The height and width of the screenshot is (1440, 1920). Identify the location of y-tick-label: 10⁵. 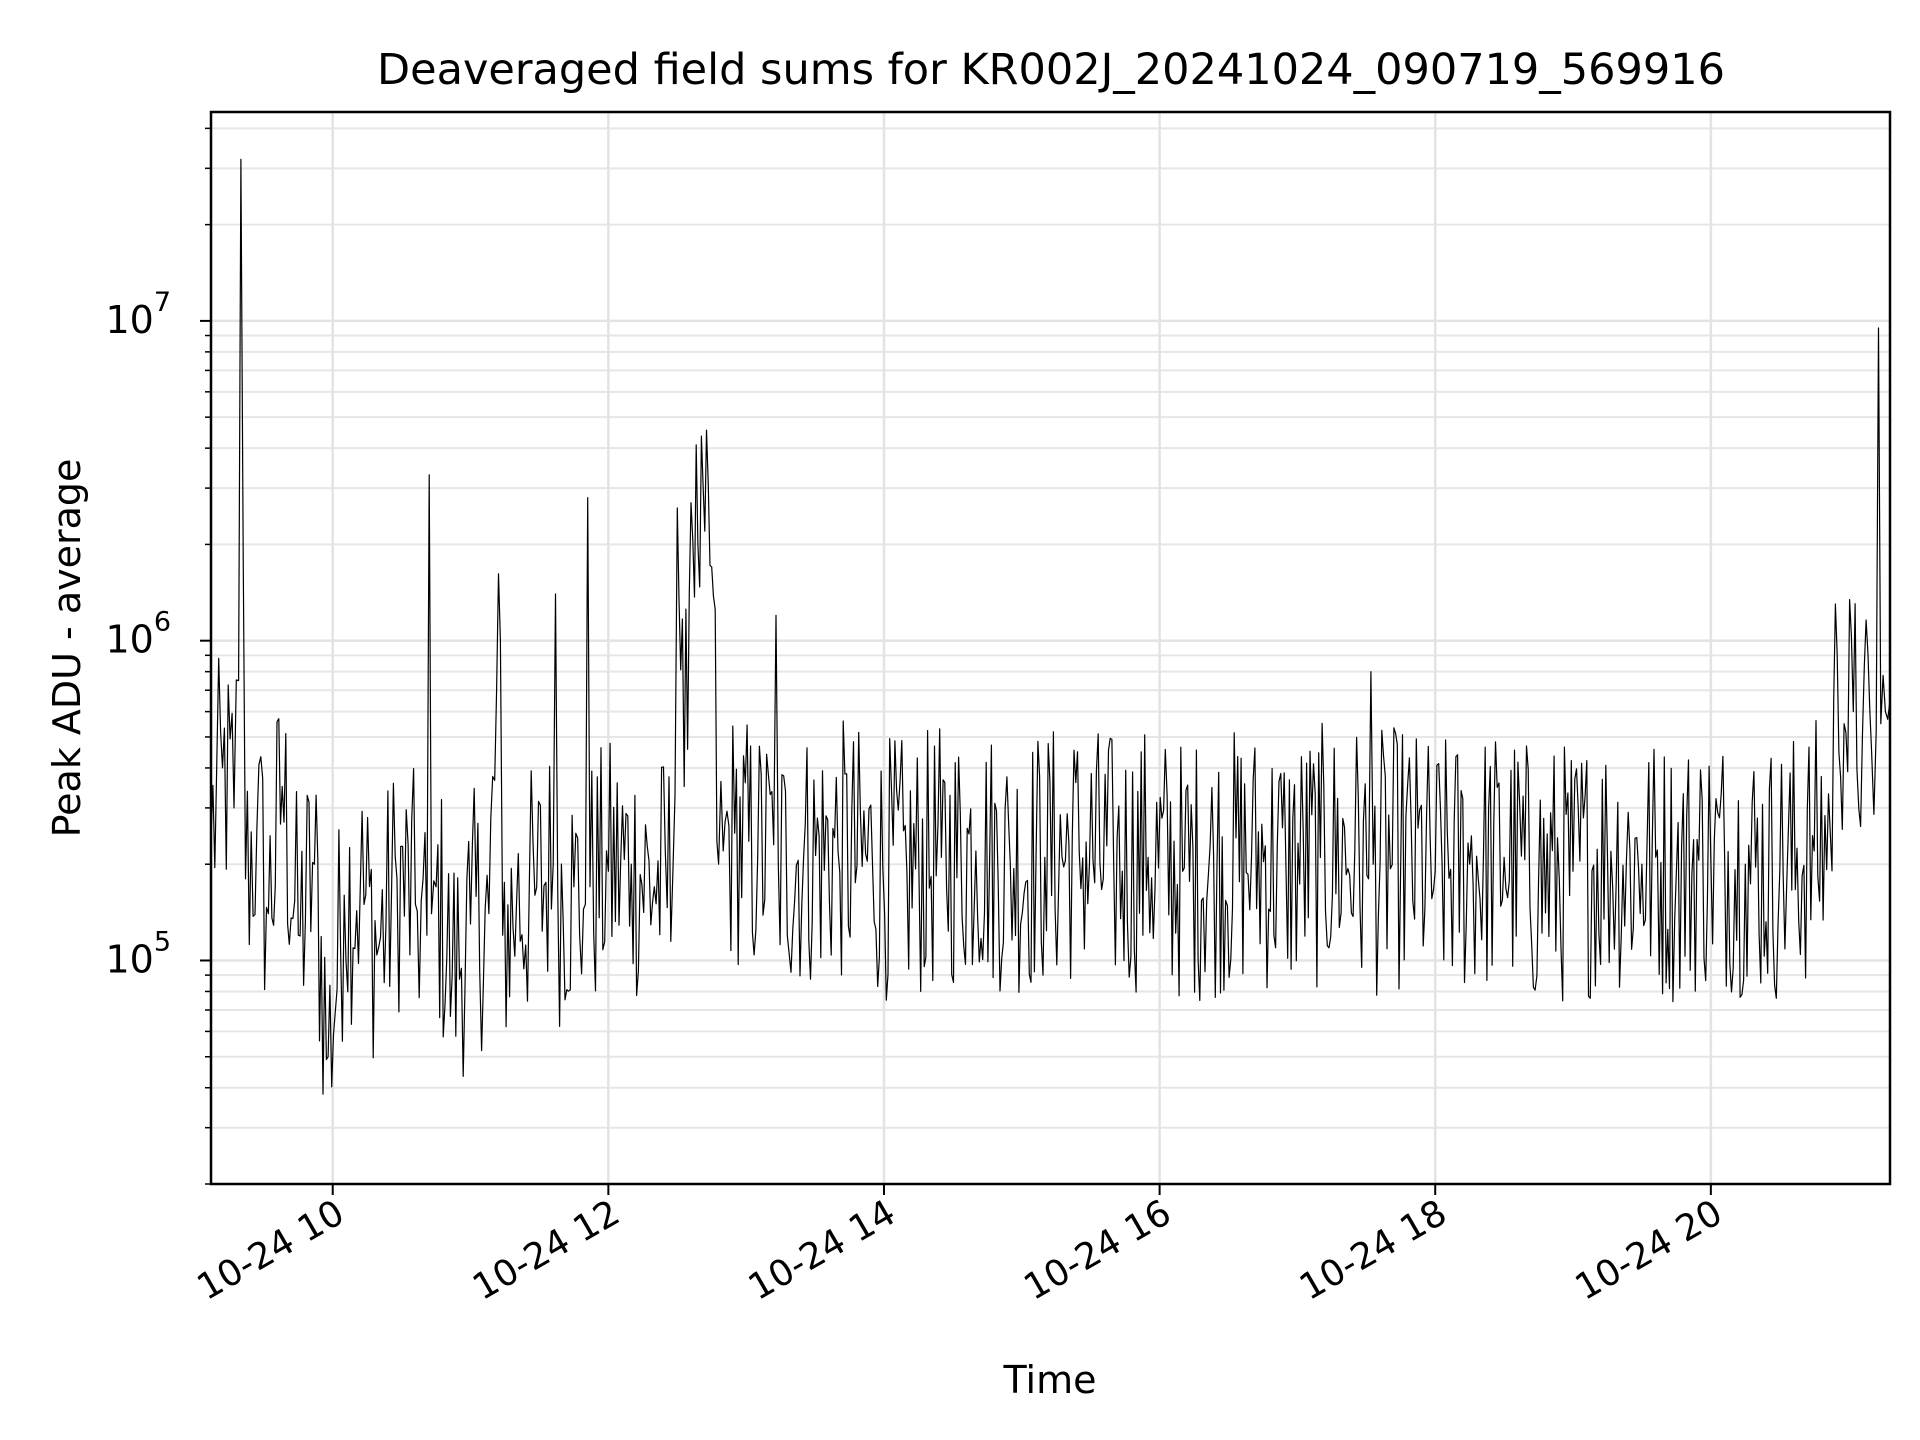
(138, 953).